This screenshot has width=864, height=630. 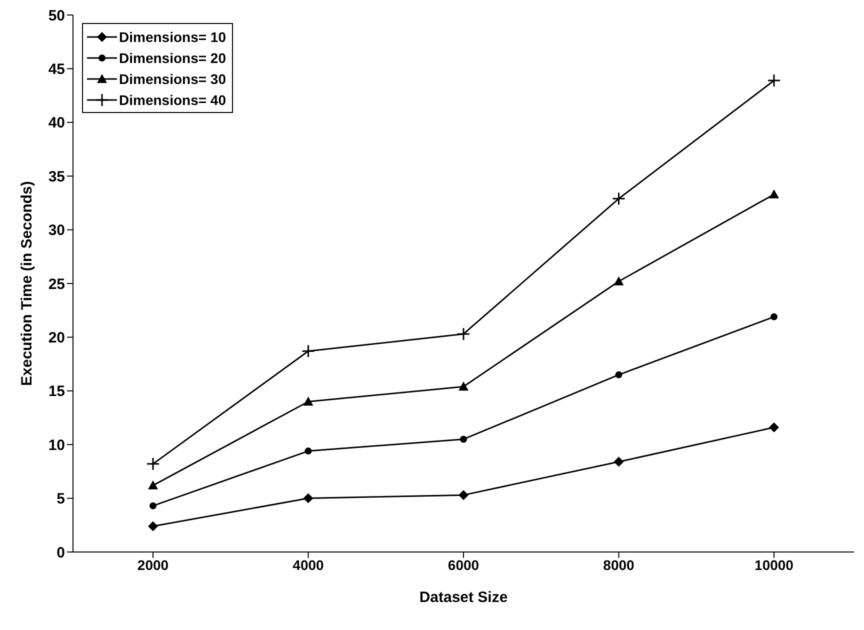 I want to click on legend-label: Dimensions= 10, so click(x=172, y=36).